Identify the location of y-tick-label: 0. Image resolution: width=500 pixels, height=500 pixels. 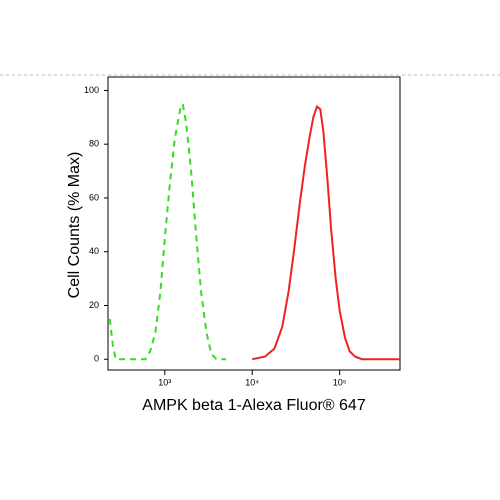
(96, 359).